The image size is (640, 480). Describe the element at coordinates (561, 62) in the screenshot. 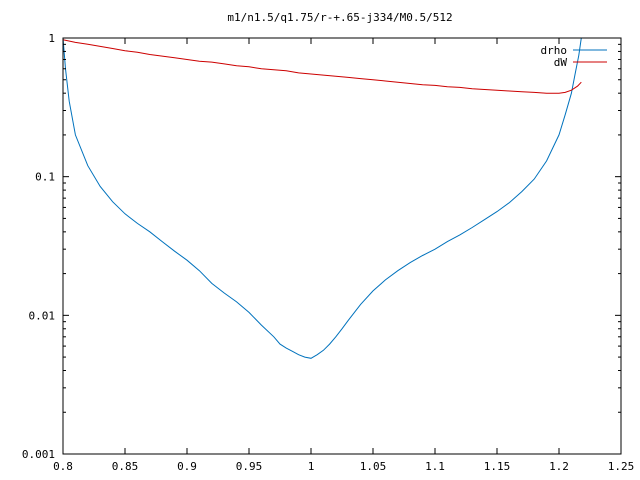

I see `legend-label-dW: dW` at that location.